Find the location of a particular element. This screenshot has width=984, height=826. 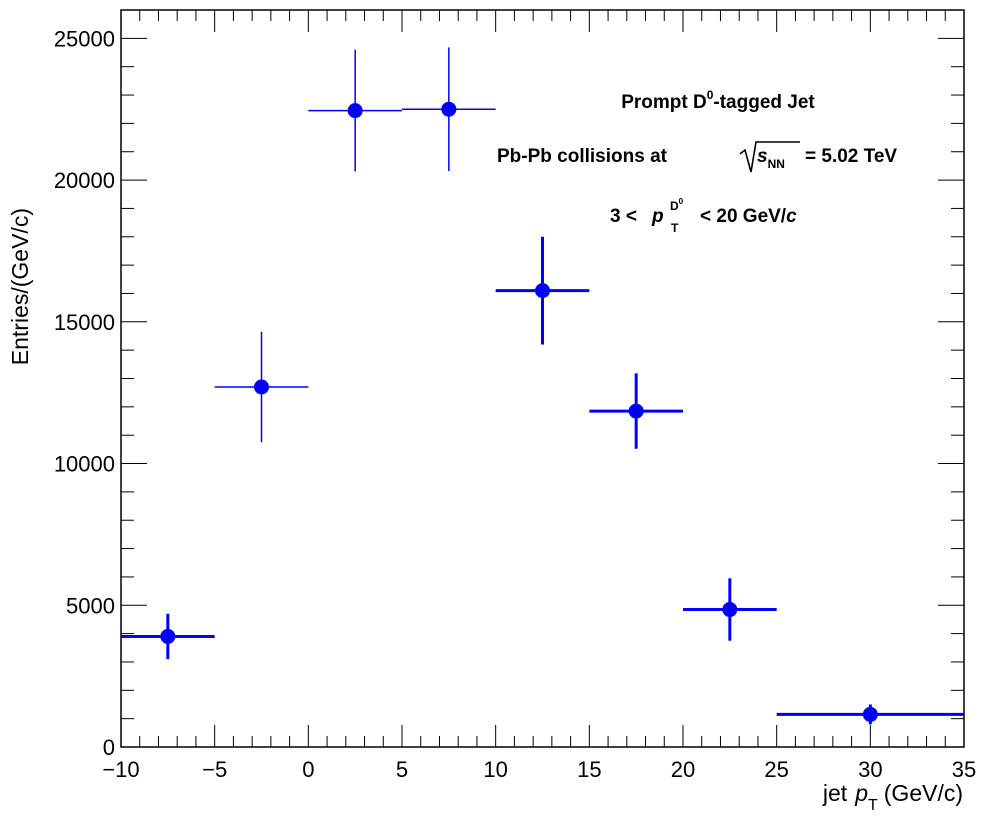

x-tick-label: 15 is located at coordinates (589, 769).